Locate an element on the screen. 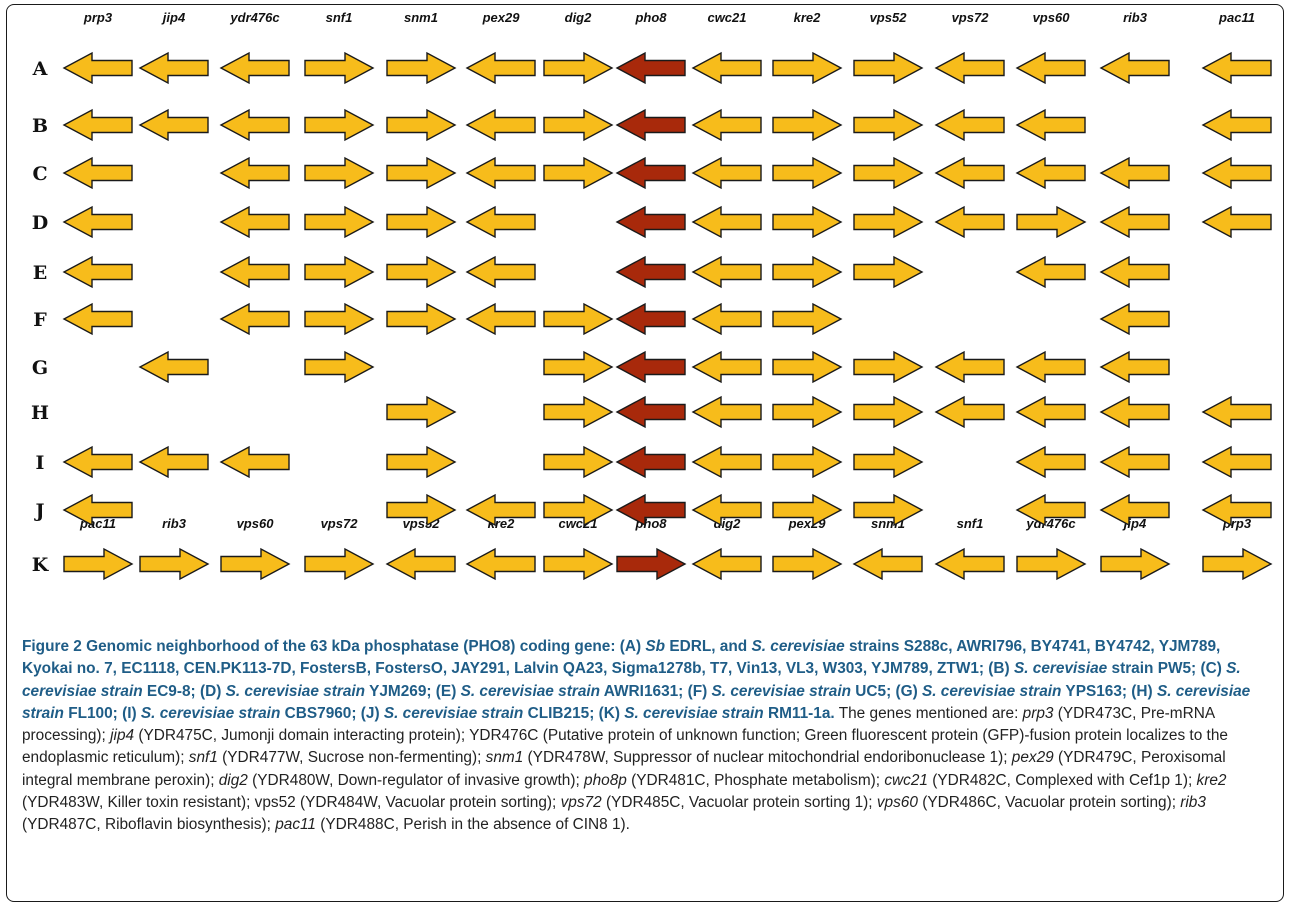 The width and height of the screenshot is (1290, 907). gene-arrow-B-prp3 is located at coordinates (97, 125).